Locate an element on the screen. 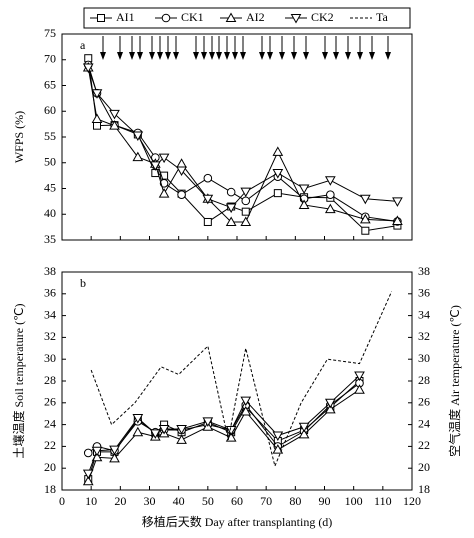 This screenshot has width=474, height=538. y-tick-label: 55 is located at coordinates (50, 136).